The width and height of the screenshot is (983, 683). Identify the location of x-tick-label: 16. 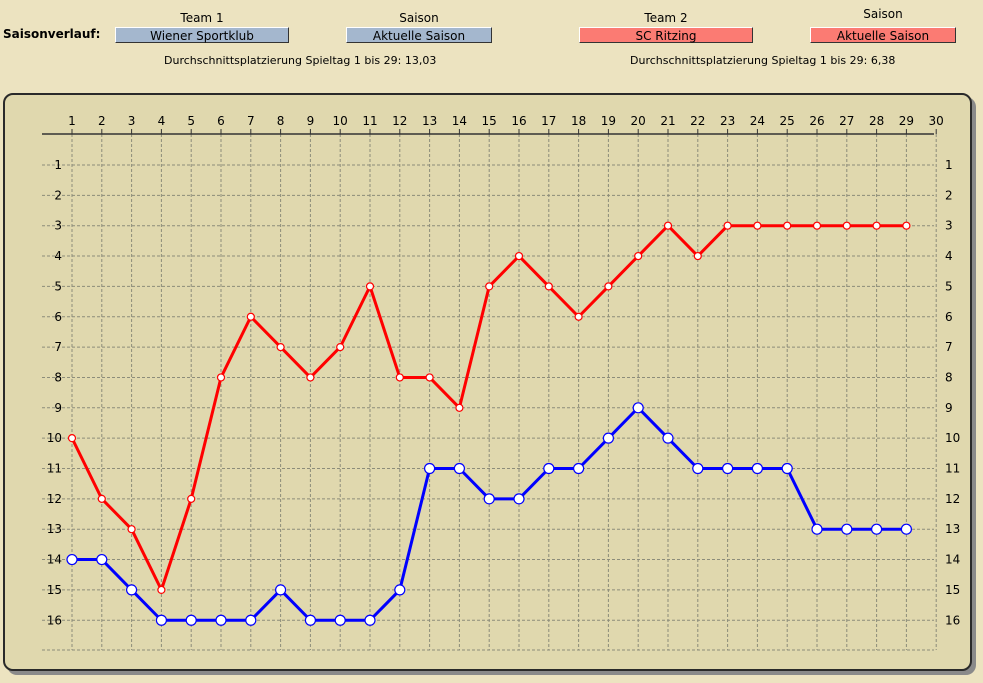
(518, 121).